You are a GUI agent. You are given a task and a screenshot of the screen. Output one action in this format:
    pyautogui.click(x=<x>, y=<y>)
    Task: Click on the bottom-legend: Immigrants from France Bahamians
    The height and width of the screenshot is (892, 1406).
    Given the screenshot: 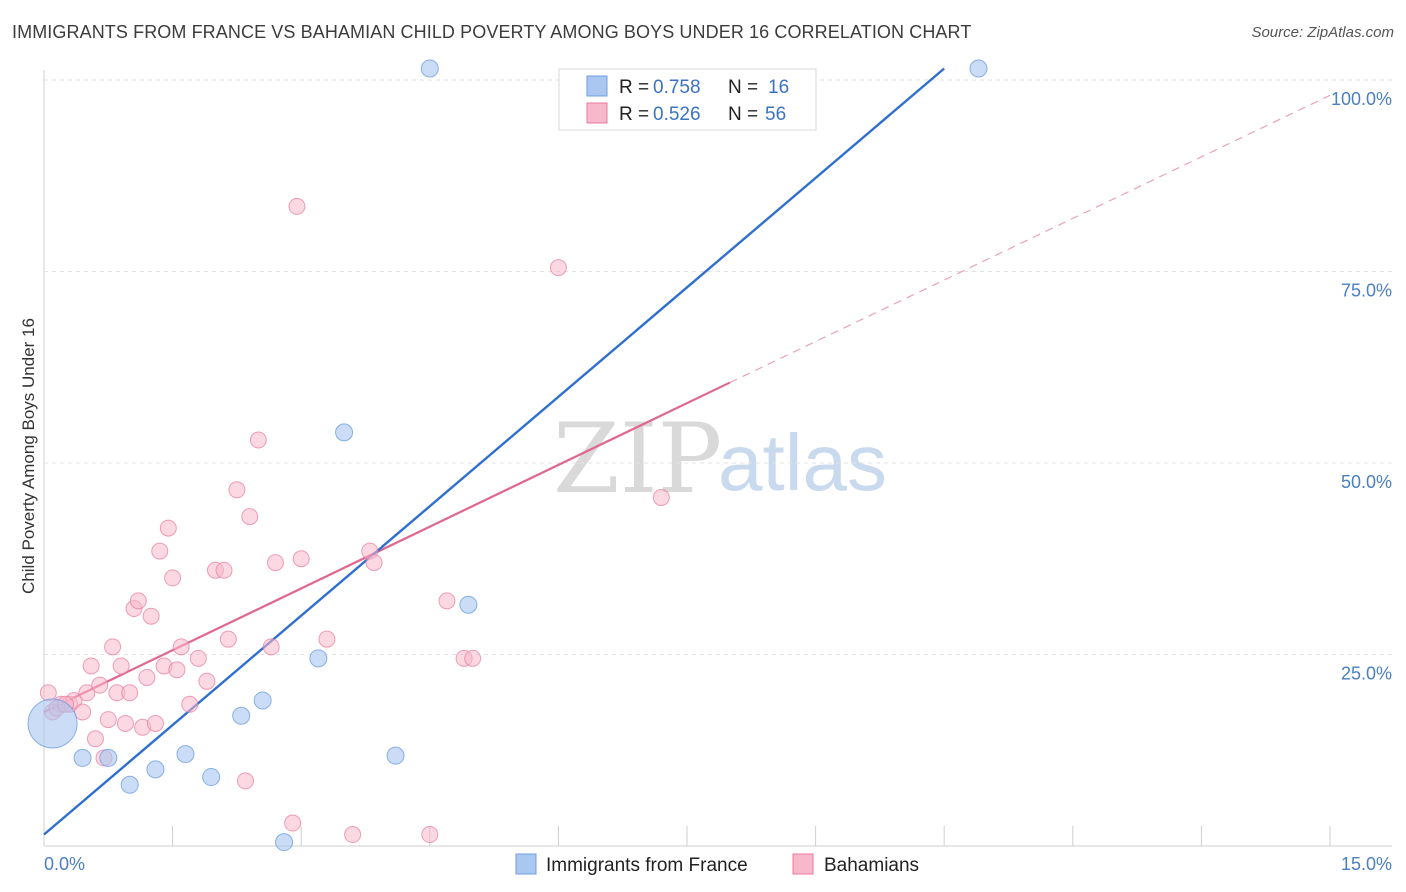 What is the action you would take?
    pyautogui.click(x=717, y=864)
    